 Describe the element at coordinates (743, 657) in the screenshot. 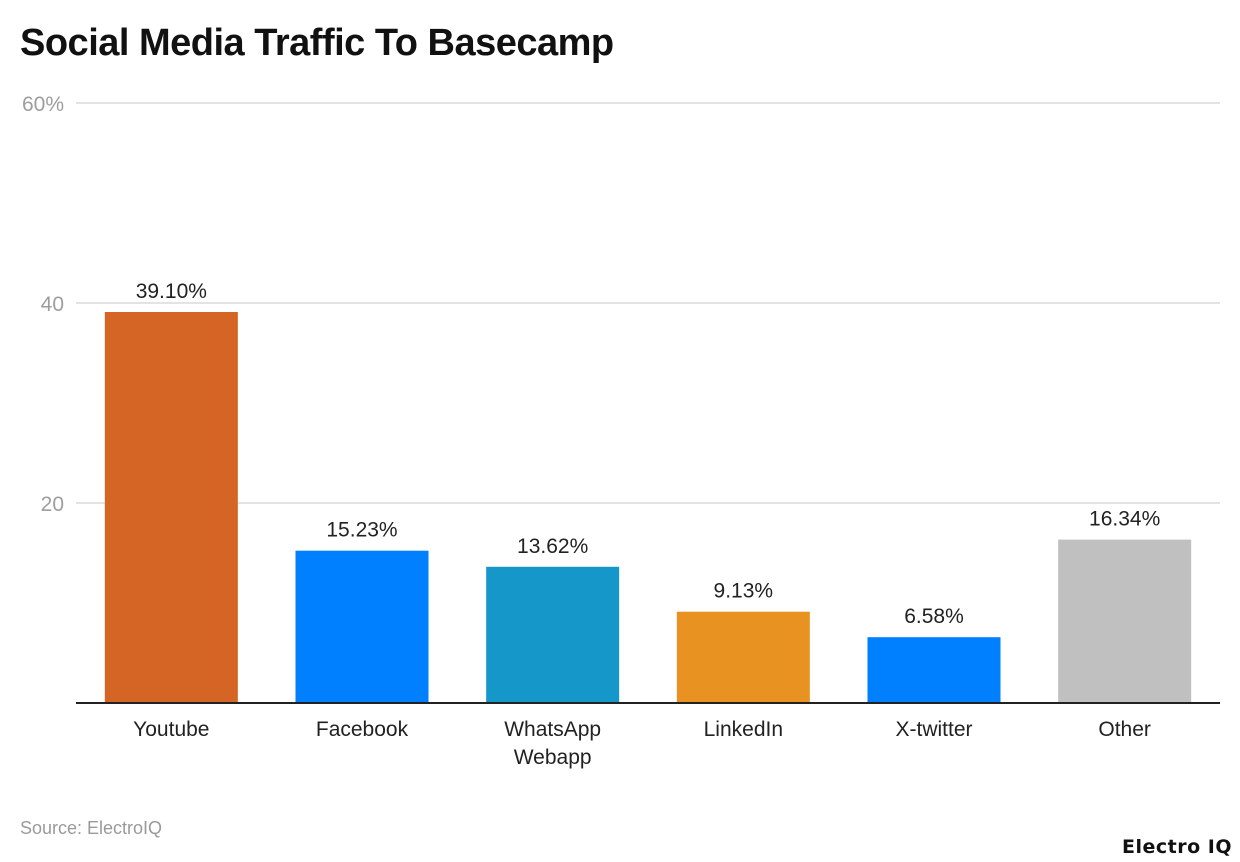

I see `bar-linkedin` at that location.